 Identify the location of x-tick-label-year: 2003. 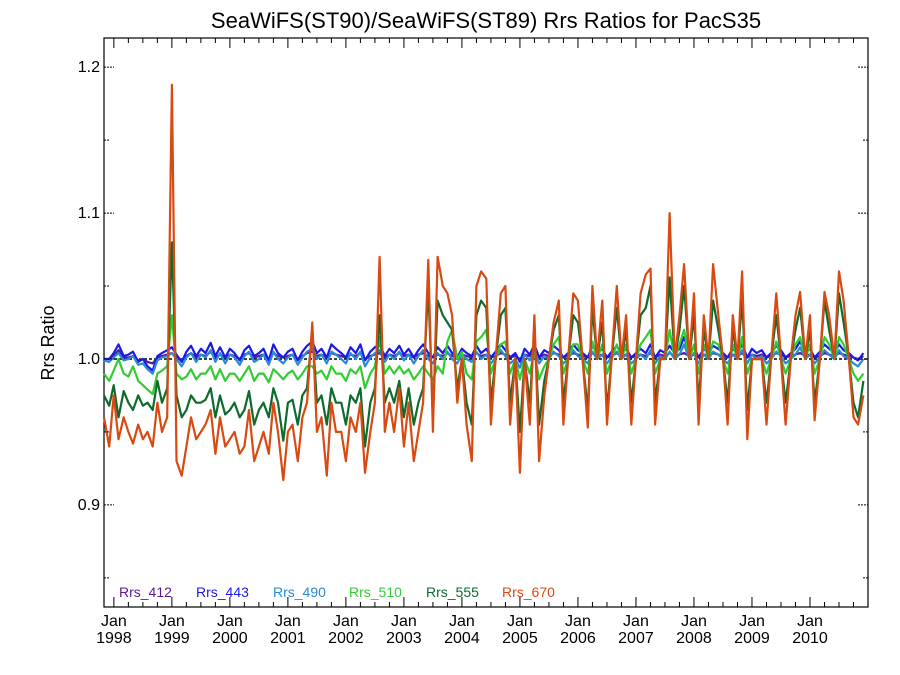
(404, 638).